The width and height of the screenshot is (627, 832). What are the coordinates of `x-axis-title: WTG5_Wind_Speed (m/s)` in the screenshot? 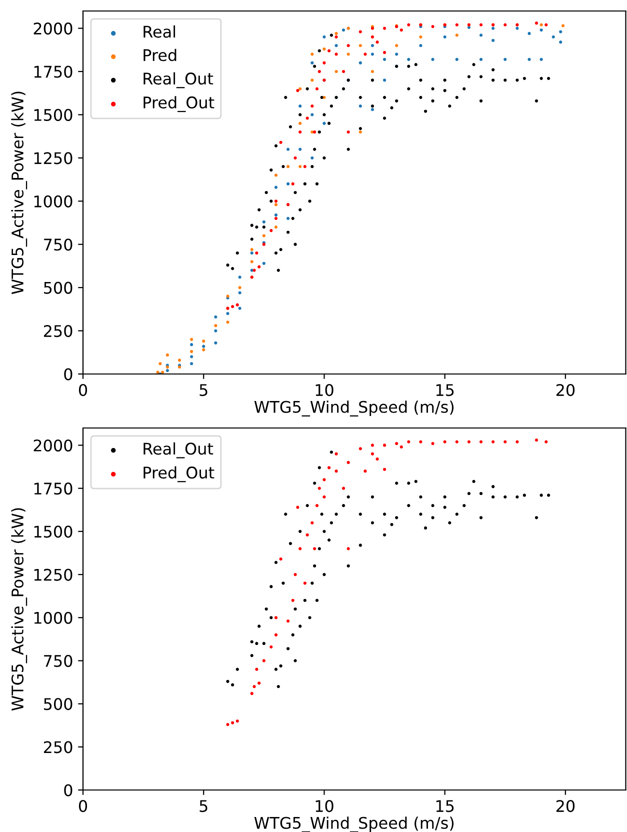 It's located at (354, 824).